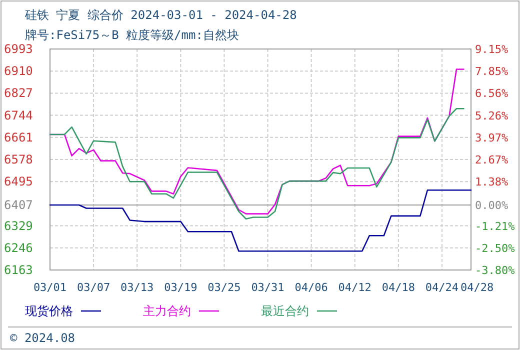 The width and height of the screenshot is (520, 350). What do you see at coordinates (224, 287) in the screenshot?
I see `x-tick-label: 03/25` at bounding box center [224, 287].